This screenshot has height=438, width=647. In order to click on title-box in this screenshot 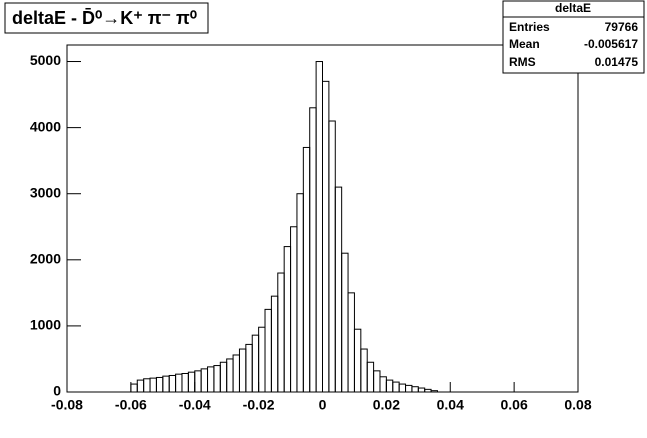, I will do `click(106, 18)`.